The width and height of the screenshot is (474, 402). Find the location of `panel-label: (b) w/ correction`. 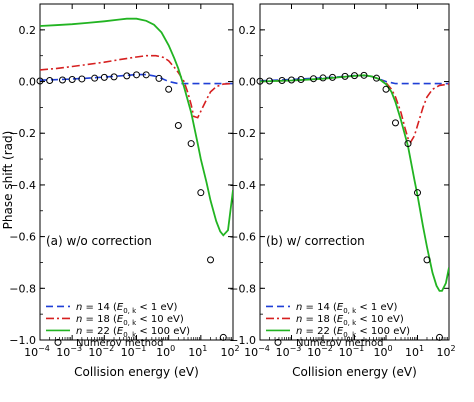

panel-label: (b) w/ correction is located at coordinates (315, 241).